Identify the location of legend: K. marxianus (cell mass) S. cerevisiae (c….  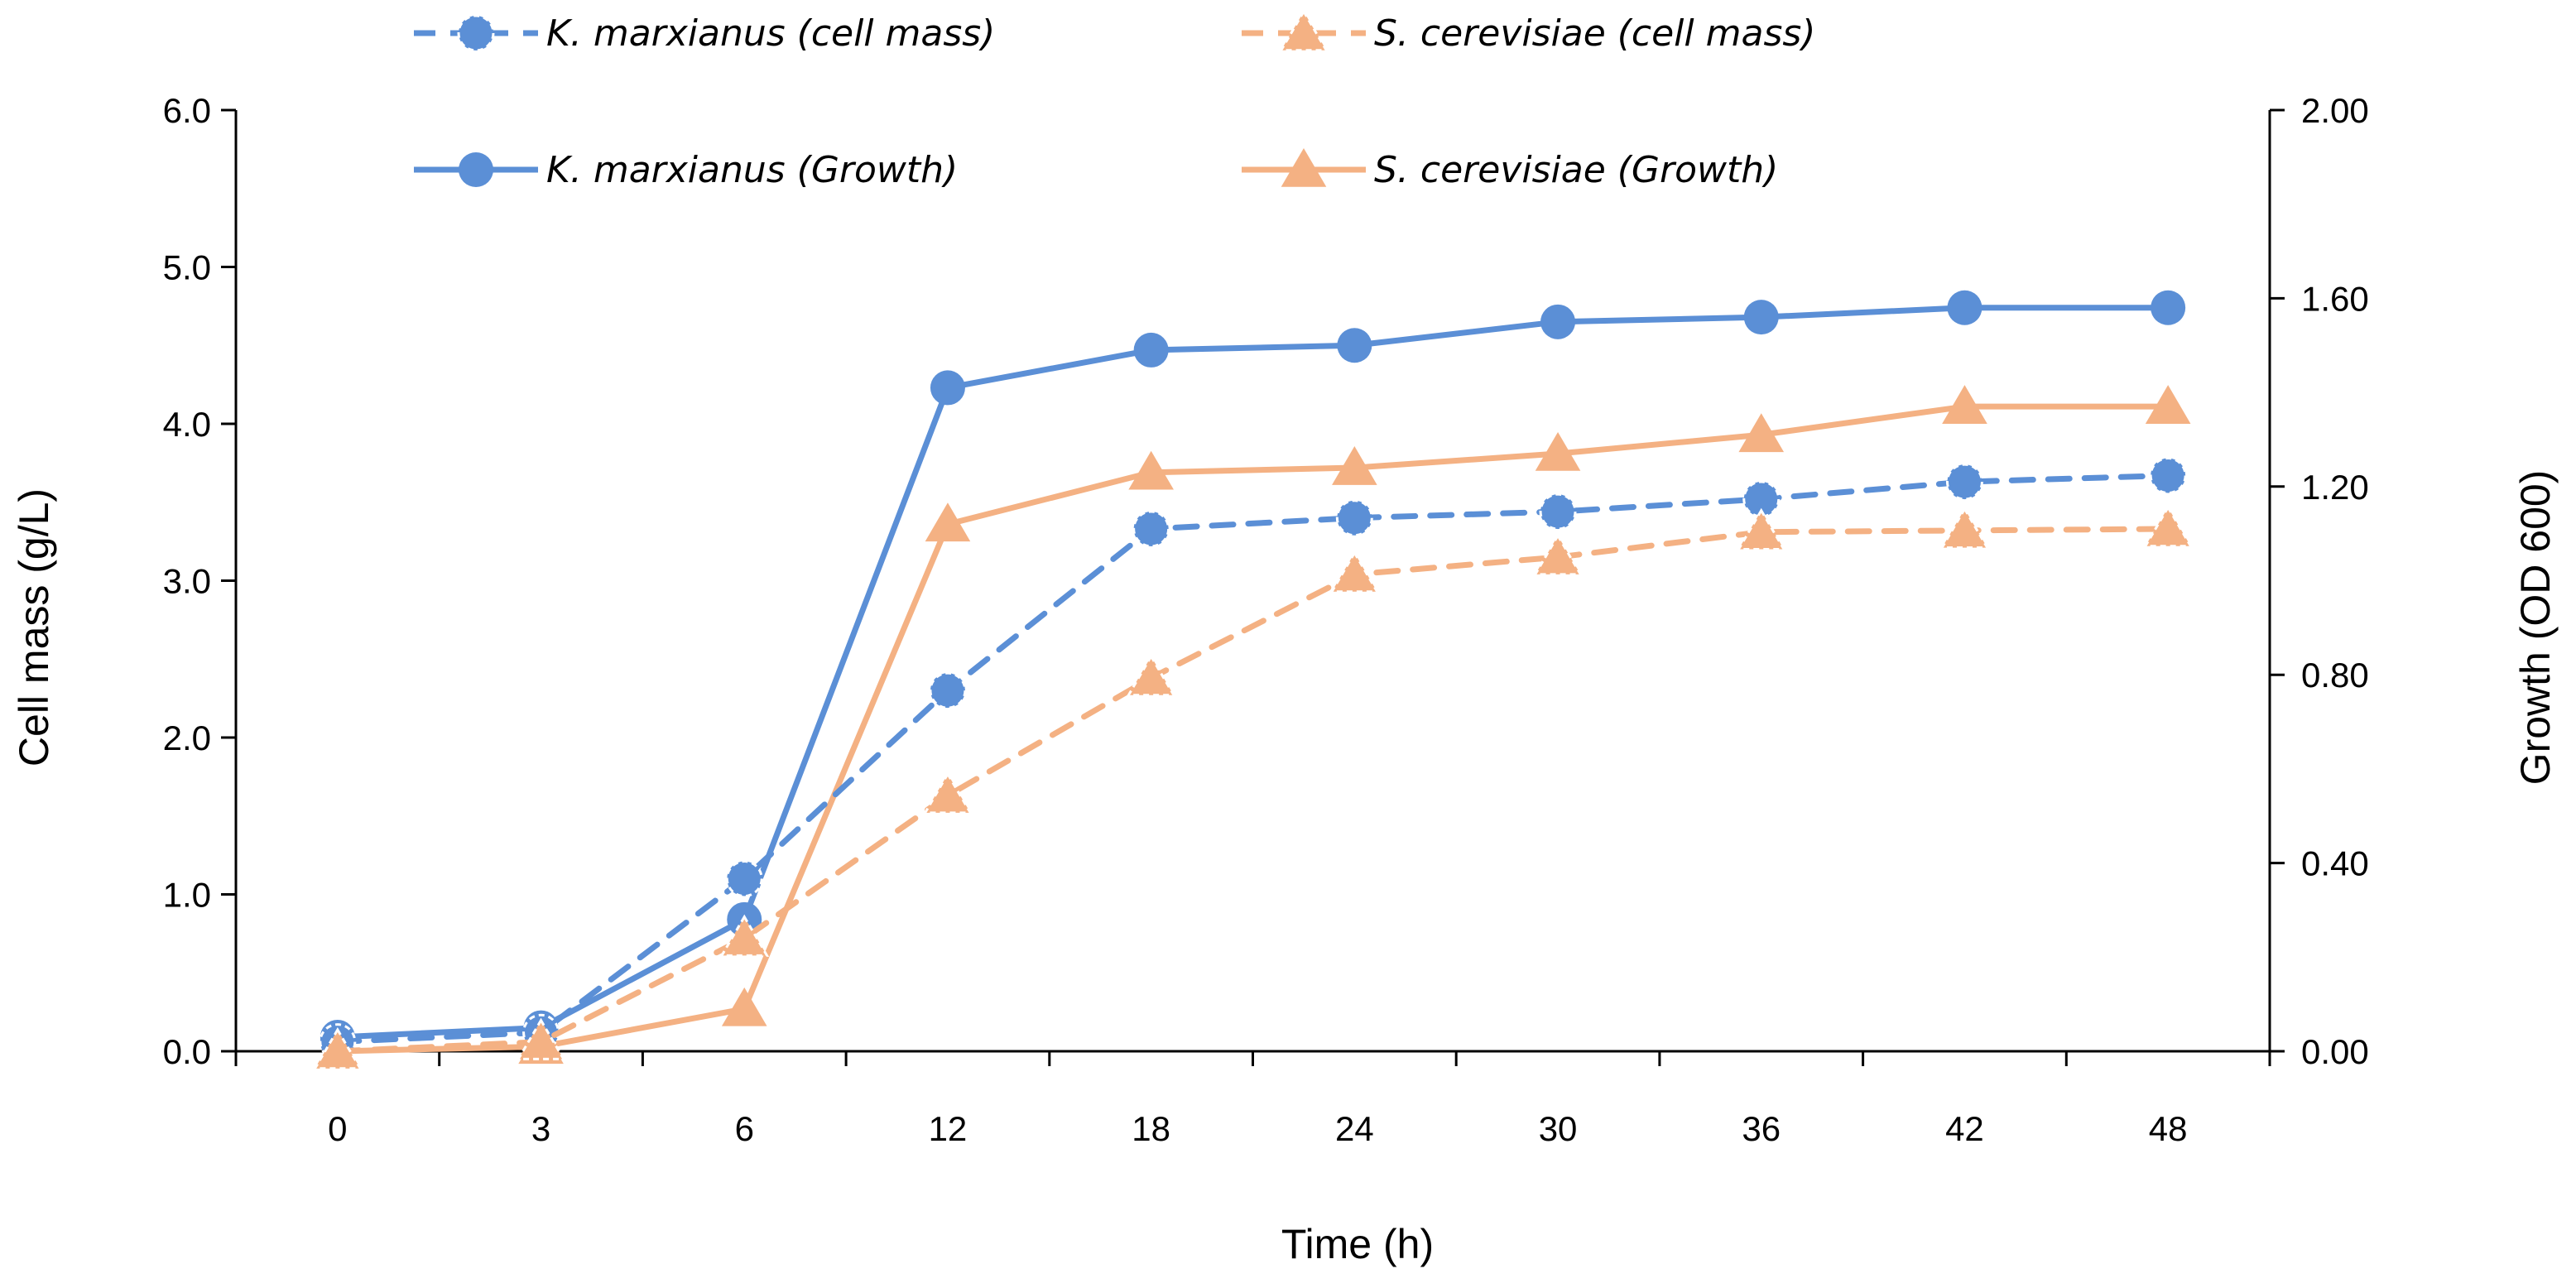
(1114, 100).